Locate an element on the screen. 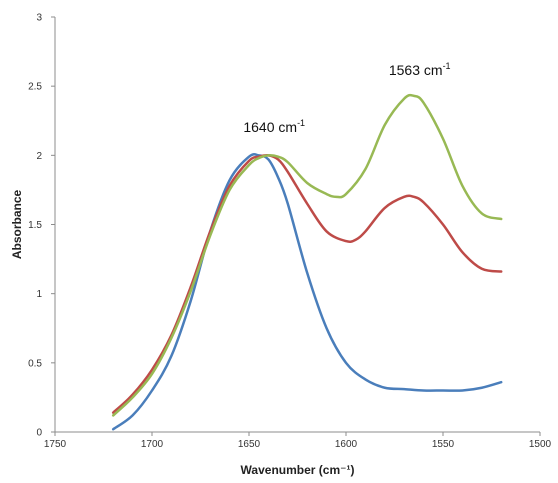 The width and height of the screenshot is (558, 483). x-axis-title: Wavenumber (cm⁻¹) is located at coordinates (298, 470).